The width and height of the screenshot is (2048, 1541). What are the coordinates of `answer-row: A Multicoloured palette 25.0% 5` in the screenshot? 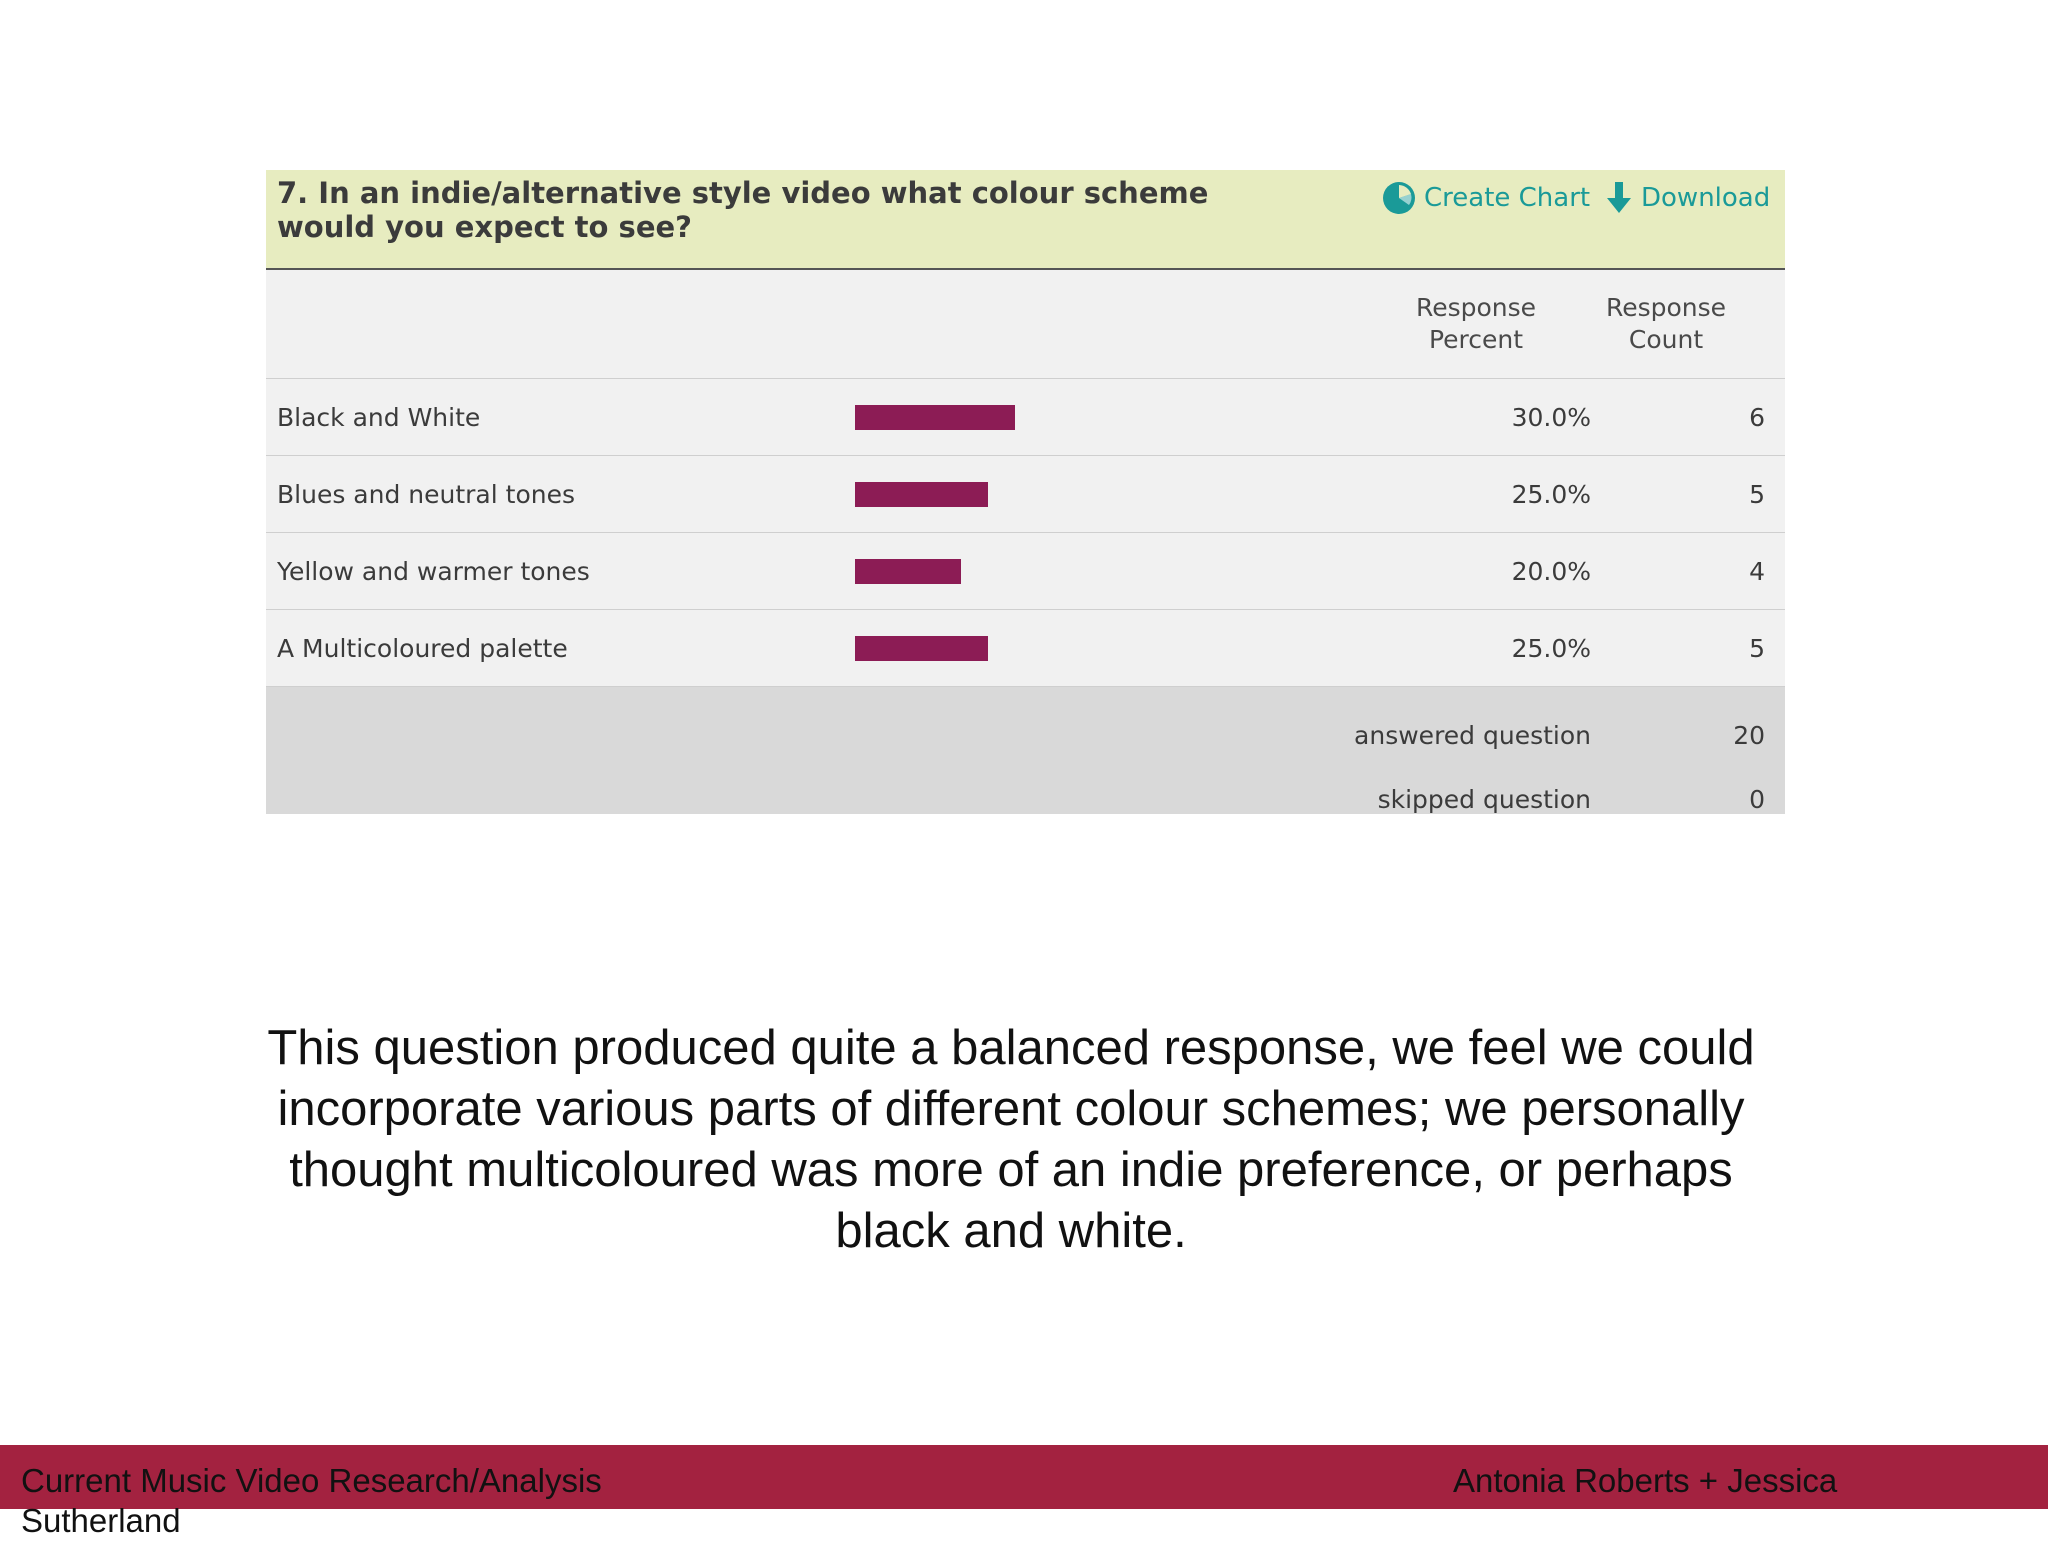 It's located at (1025, 648).